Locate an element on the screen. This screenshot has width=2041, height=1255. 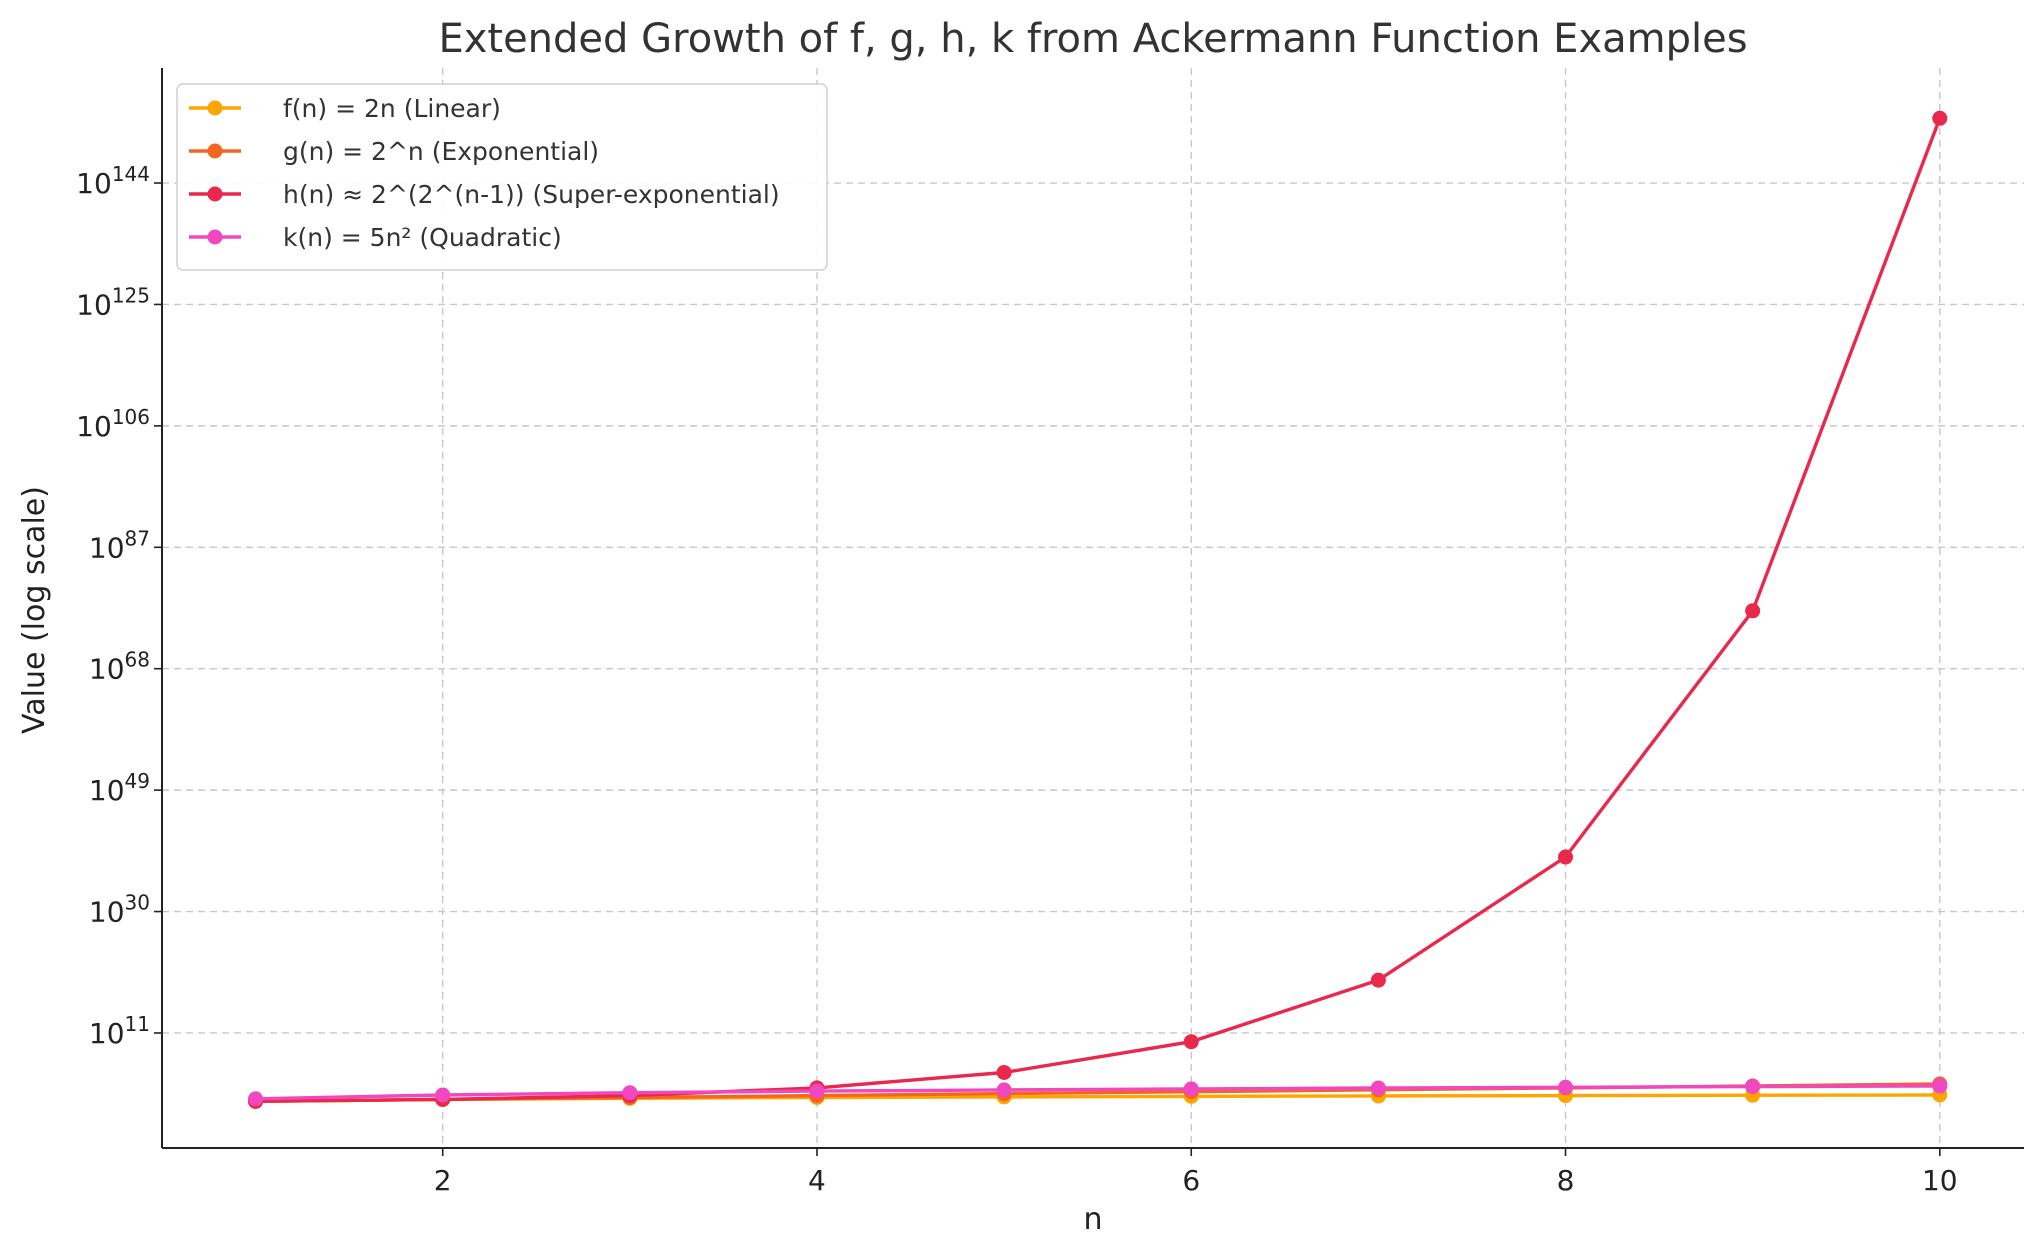
legend-label: f(n) = 2n (Linear) is located at coordinates (392, 108).